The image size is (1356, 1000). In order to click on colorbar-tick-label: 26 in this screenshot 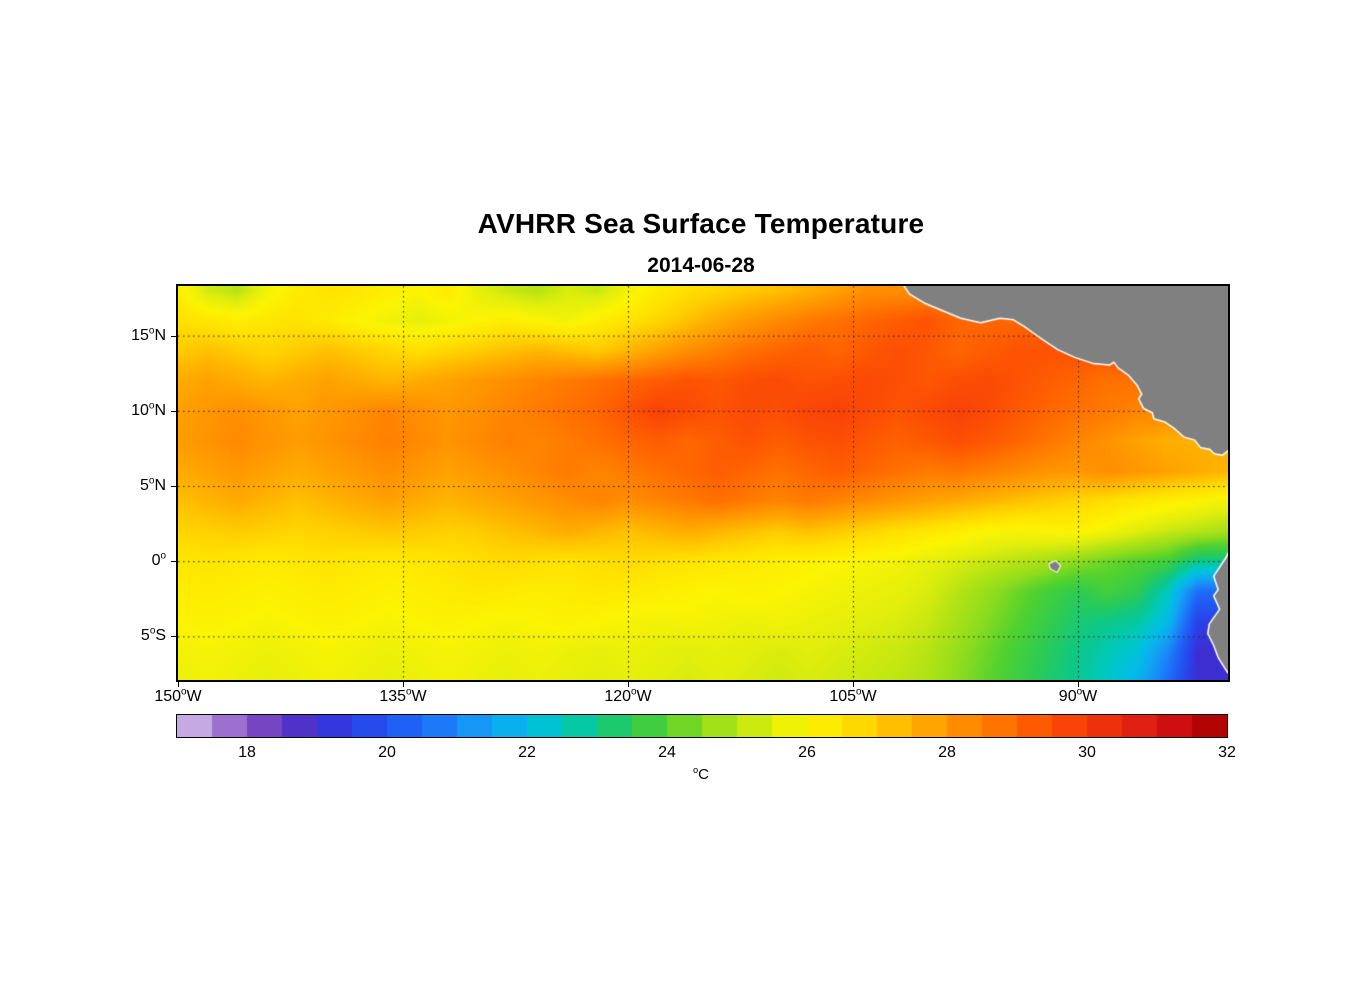, I will do `click(807, 752)`.